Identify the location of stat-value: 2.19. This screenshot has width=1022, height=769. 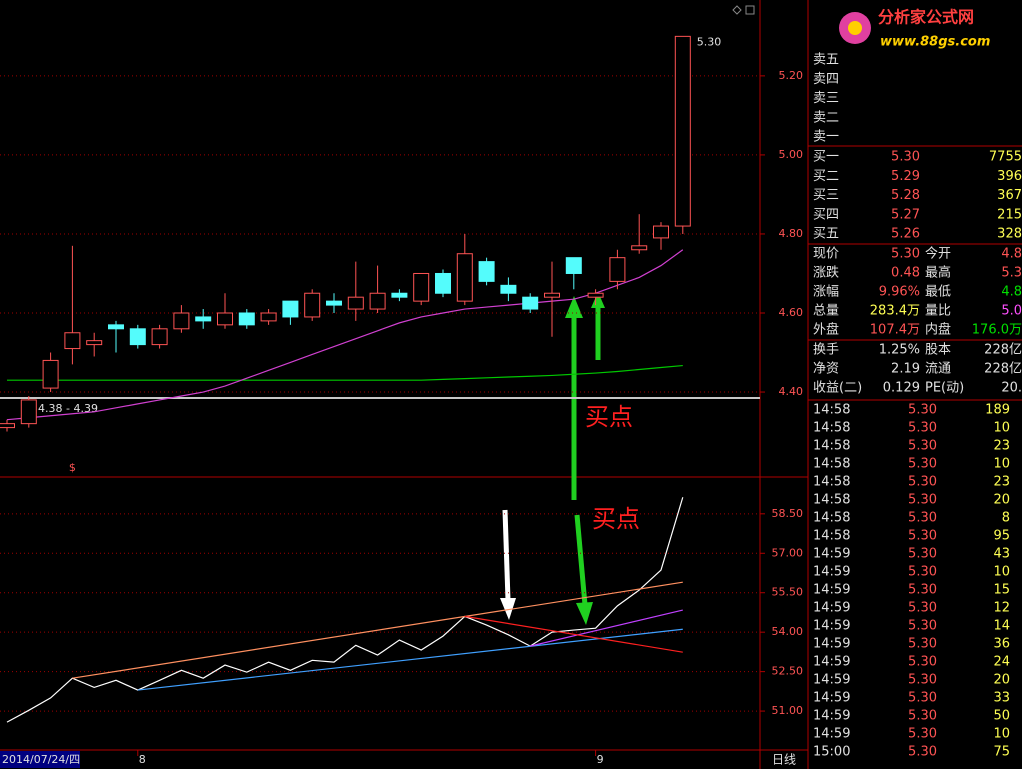
(905, 369).